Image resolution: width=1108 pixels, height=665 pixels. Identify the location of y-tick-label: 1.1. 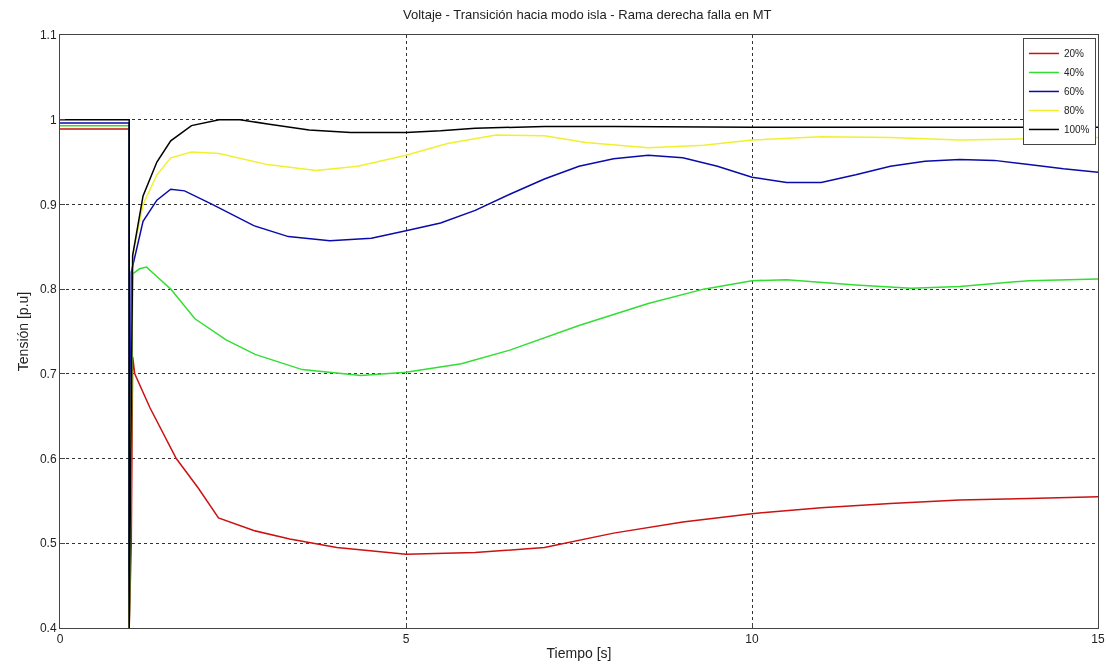
(48, 35).